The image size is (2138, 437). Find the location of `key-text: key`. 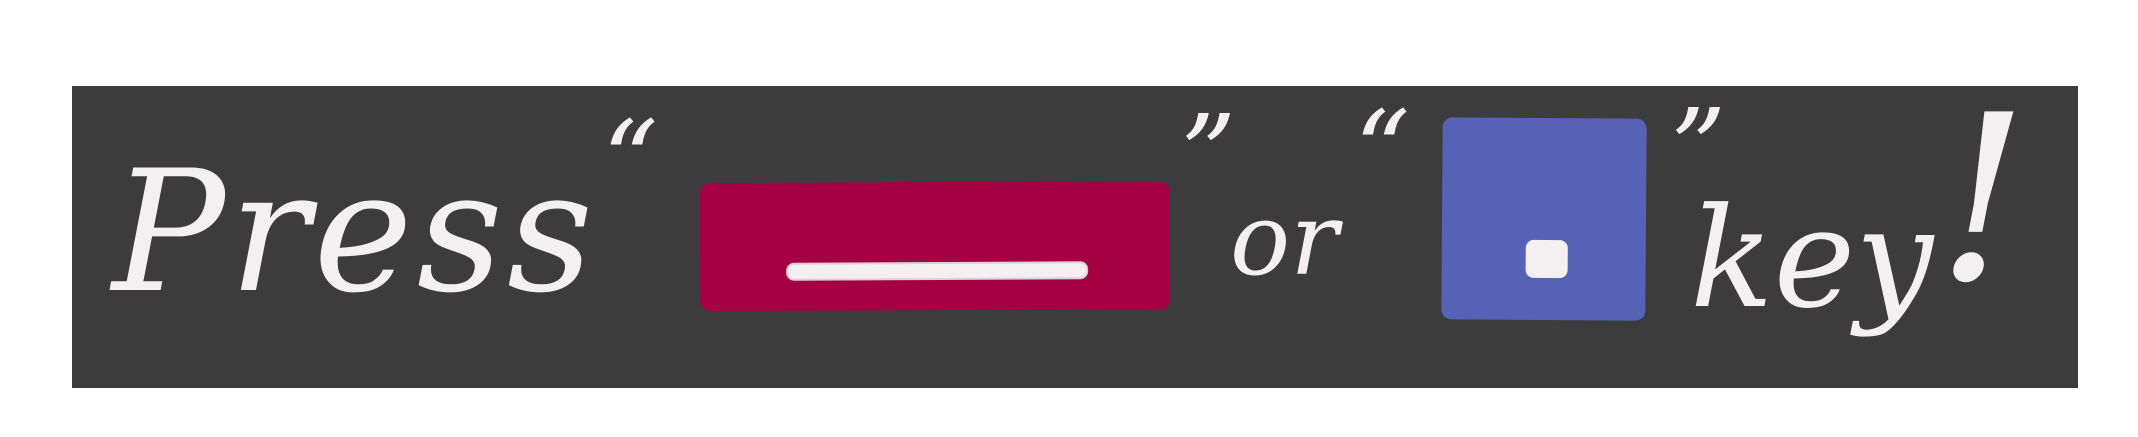

key-text: key is located at coordinates (1812, 258).